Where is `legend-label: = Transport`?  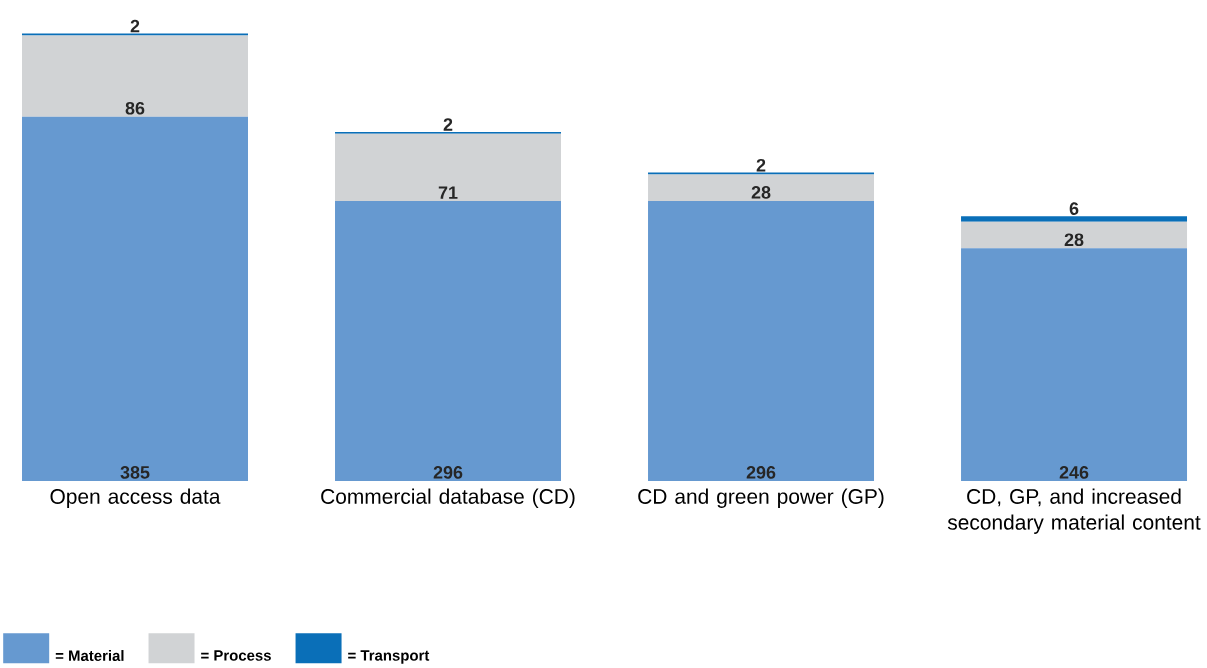
legend-label: = Transport is located at coordinates (389, 657).